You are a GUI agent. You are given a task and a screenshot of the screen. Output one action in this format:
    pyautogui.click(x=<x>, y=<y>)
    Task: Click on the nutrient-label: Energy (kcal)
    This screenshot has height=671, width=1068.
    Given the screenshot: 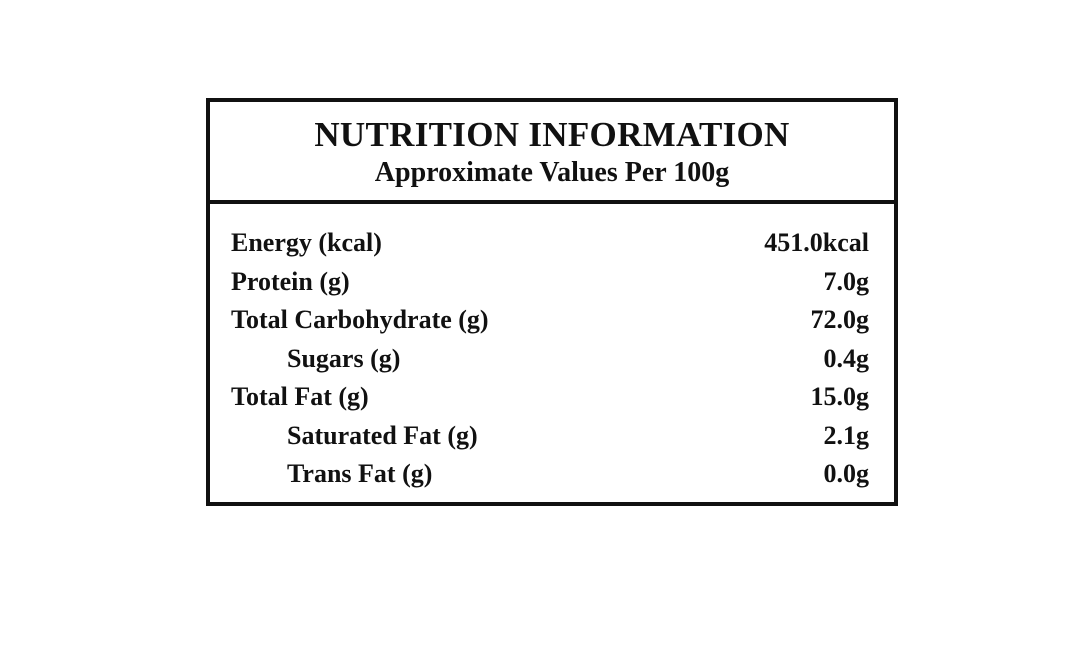 What is the action you would take?
    pyautogui.click(x=306, y=242)
    